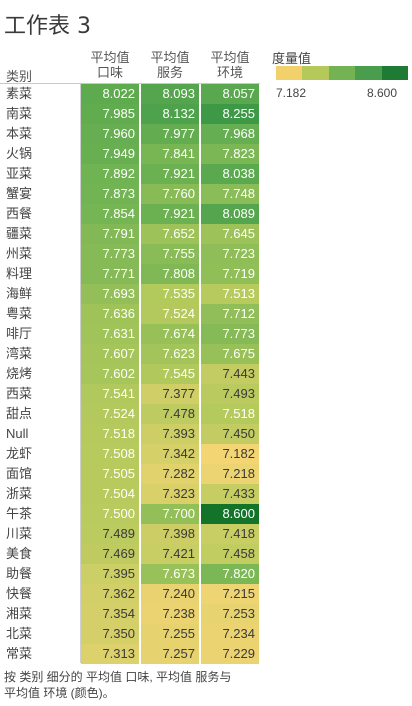 This screenshot has height=706, width=412. I want to click on value-cell: 7.673, so click(170, 574).